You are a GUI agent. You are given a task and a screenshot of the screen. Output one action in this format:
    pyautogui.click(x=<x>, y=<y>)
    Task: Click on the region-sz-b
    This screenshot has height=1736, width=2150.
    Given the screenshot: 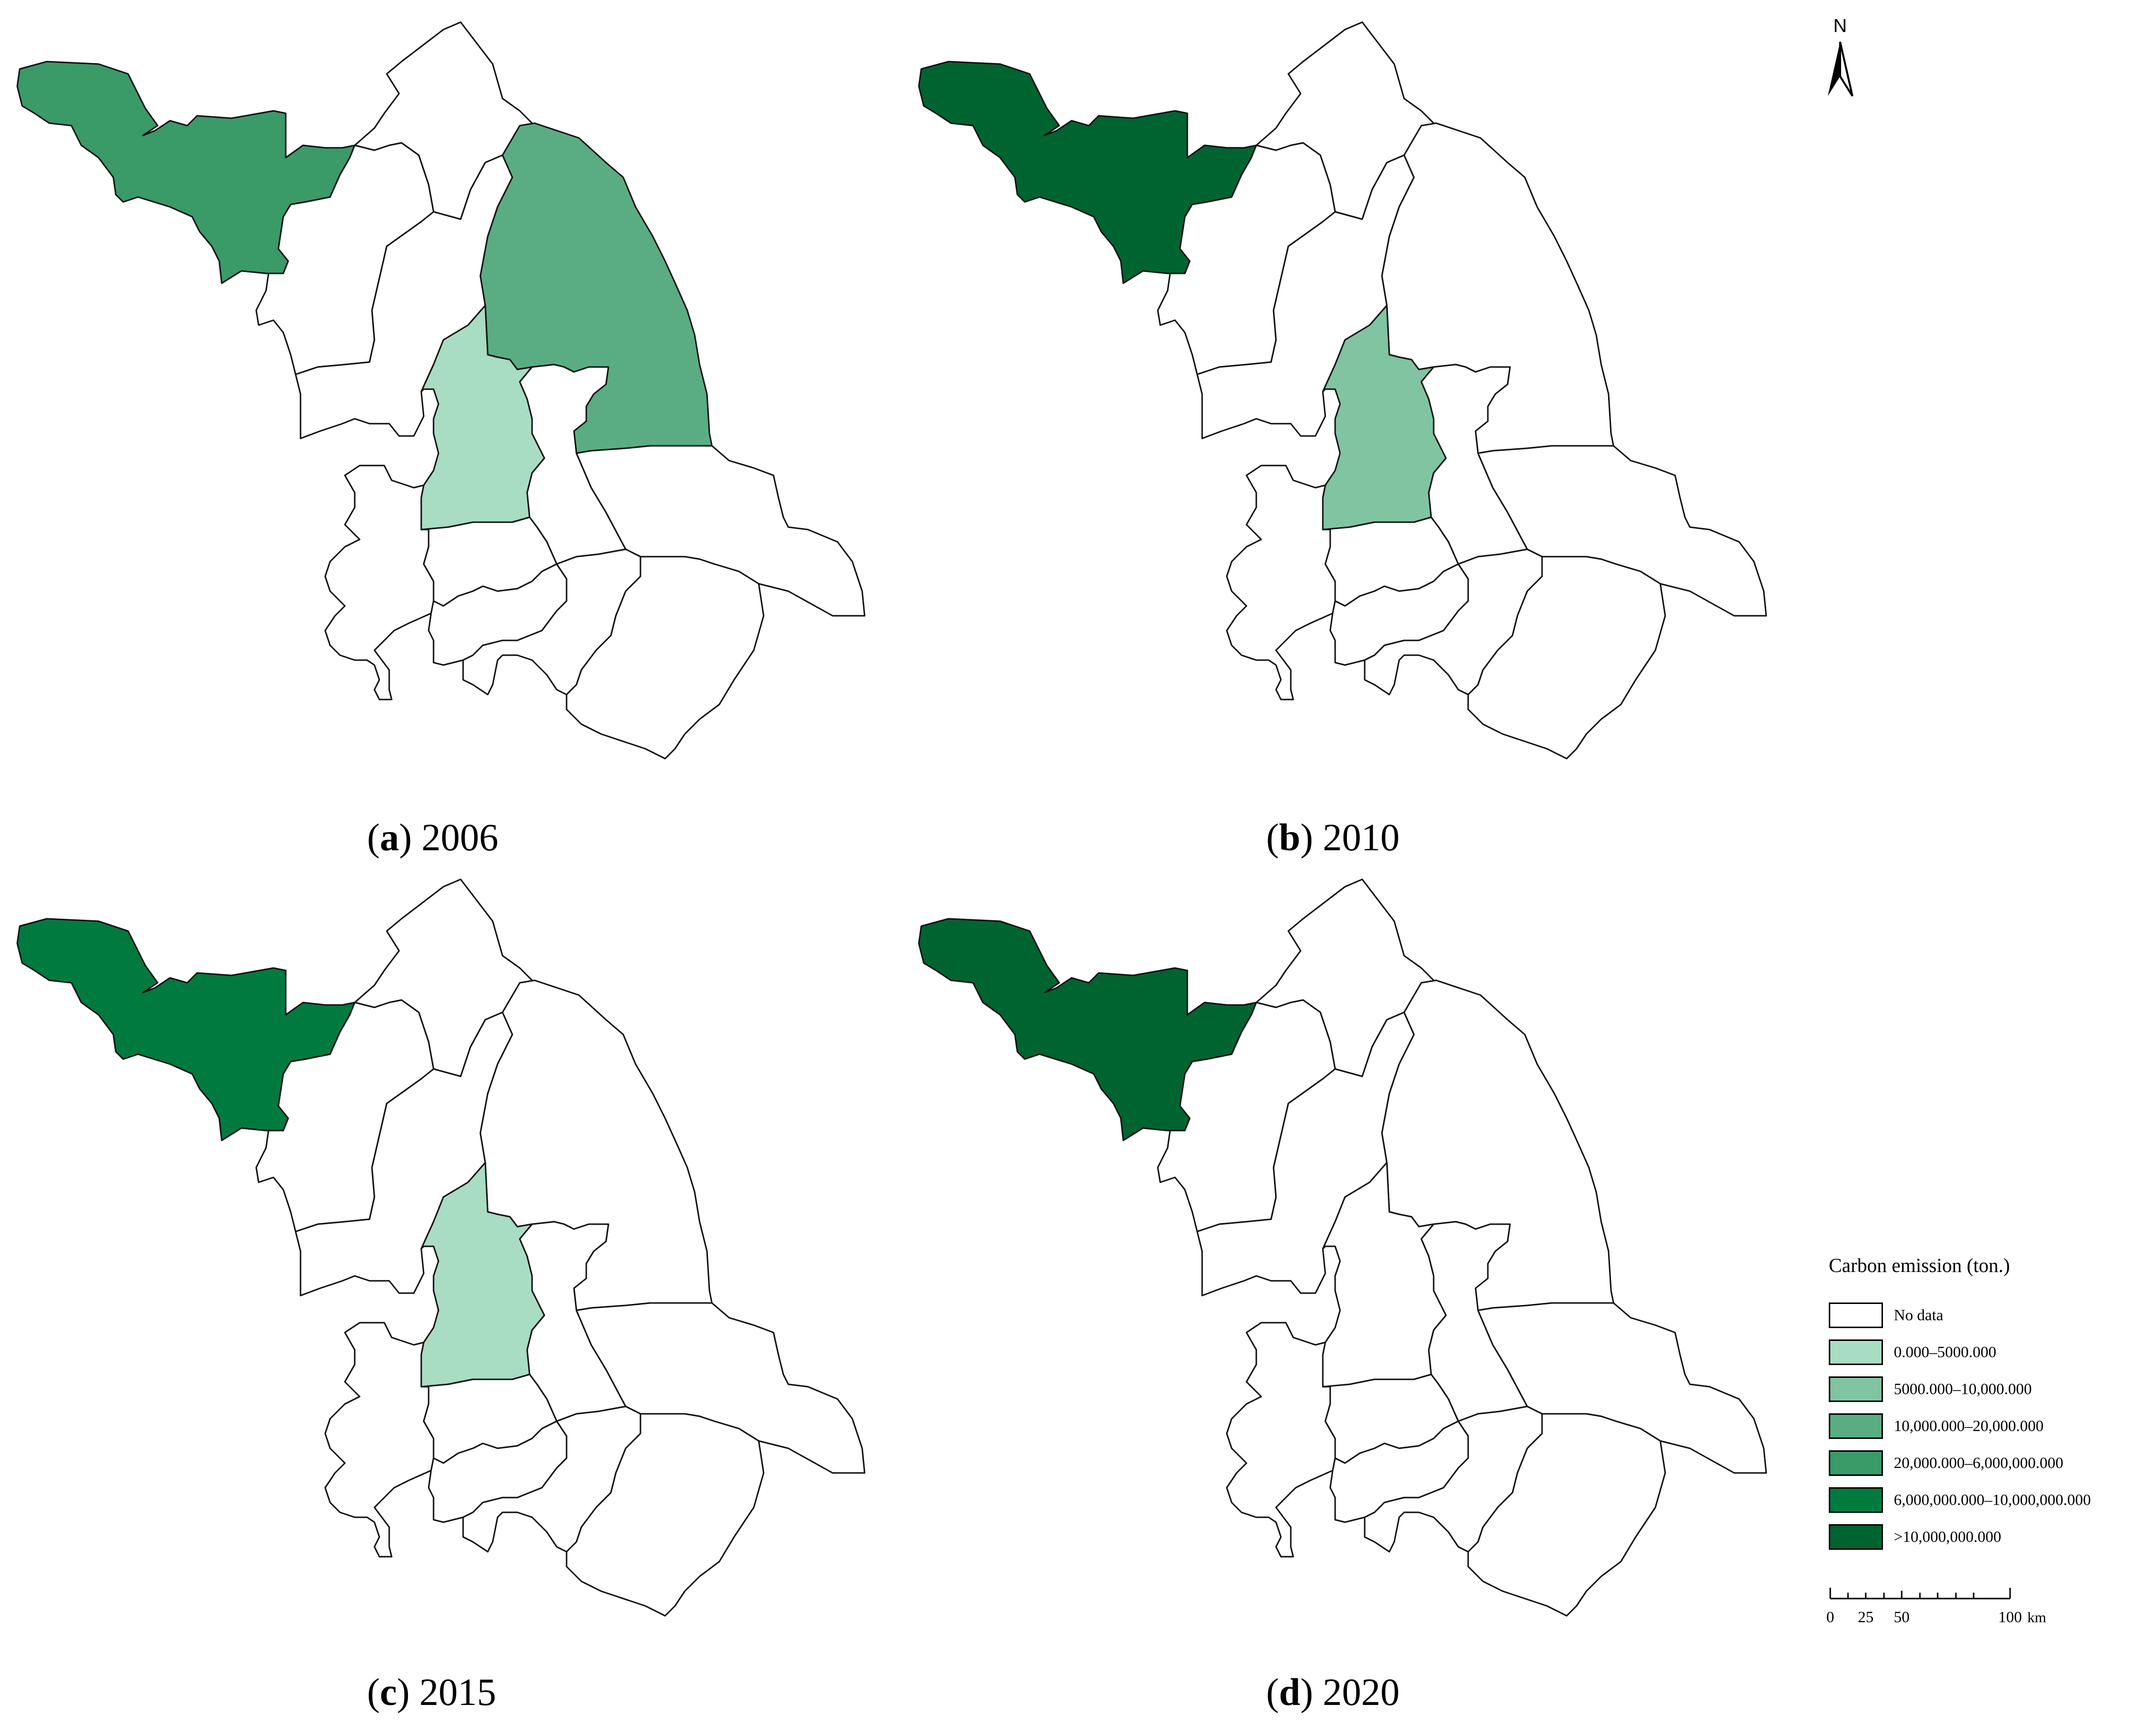 What is the action you would take?
    pyautogui.click(x=1566, y=658)
    